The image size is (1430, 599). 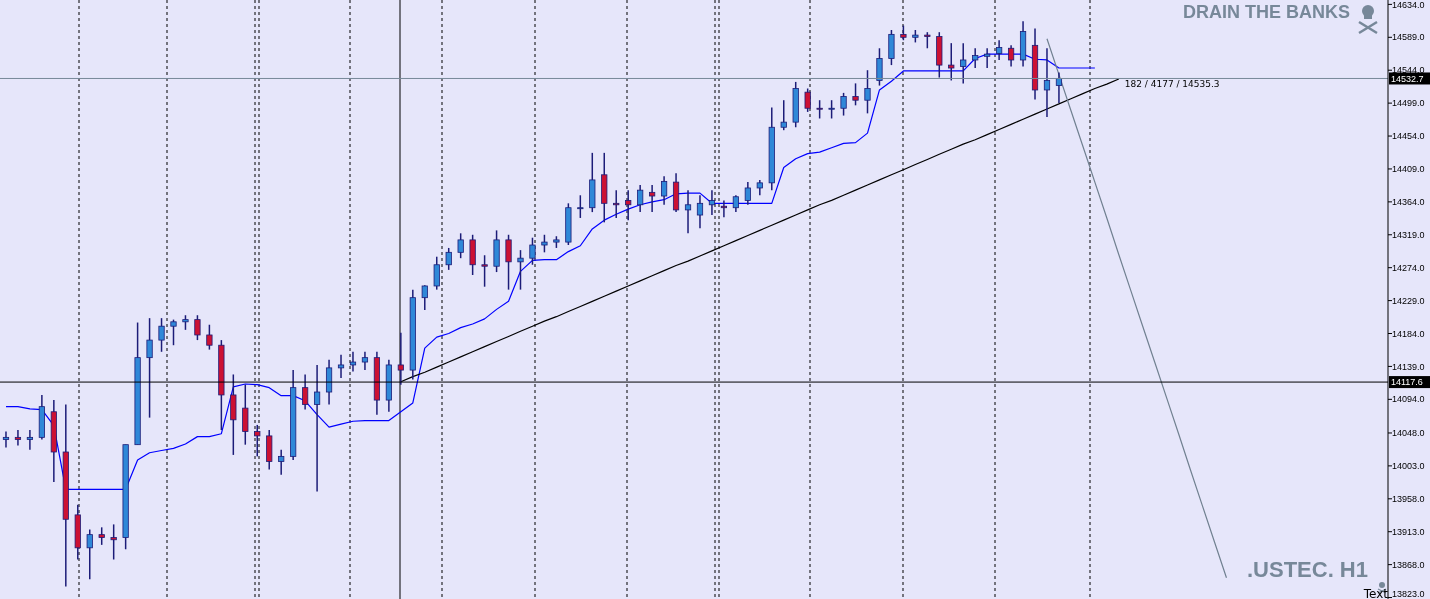 I want to click on ref-line-label: 14117.6, so click(x=1407, y=382).